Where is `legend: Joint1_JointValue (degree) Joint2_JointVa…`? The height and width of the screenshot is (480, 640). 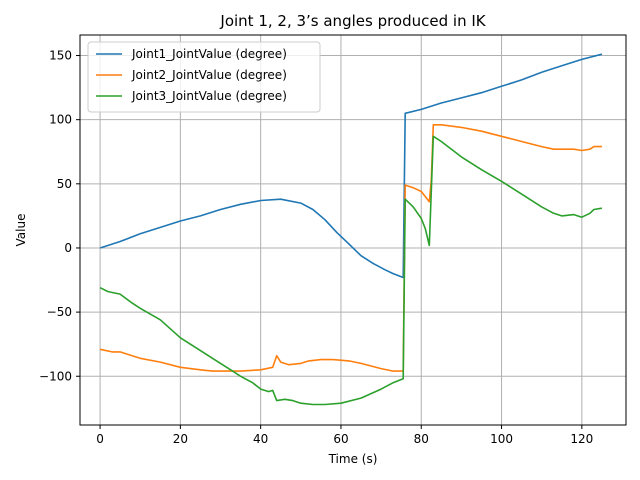
legend: Joint1_JointValue (degree) Joint2_JointVa… is located at coordinates (204, 77).